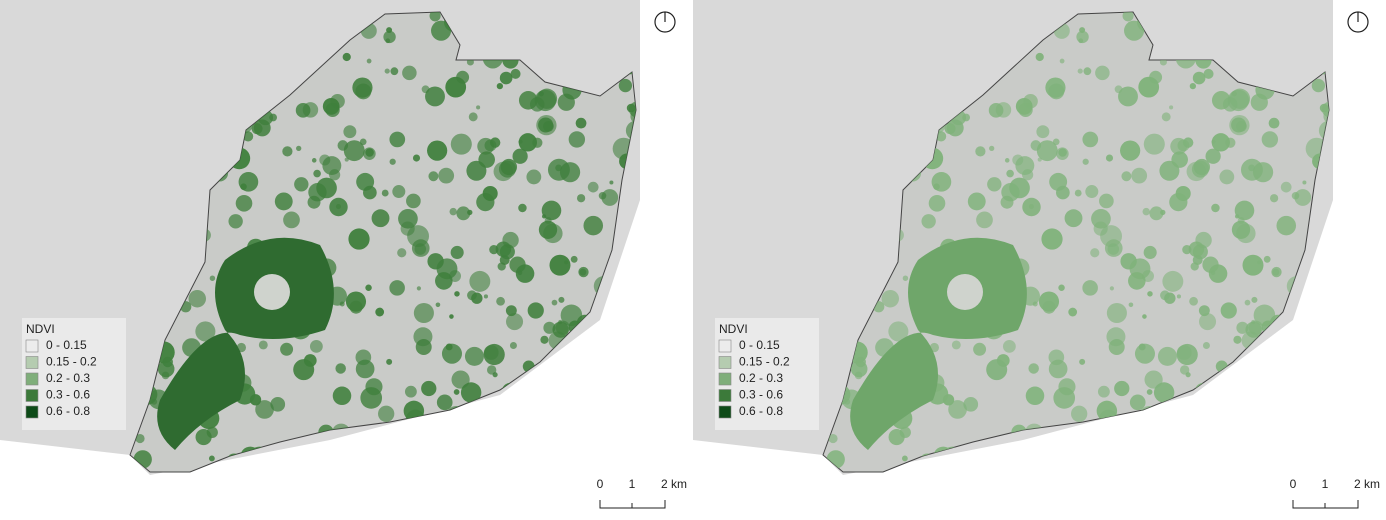  Describe the element at coordinates (733, 329) in the screenshot. I see `legend-title: NDVI` at that location.